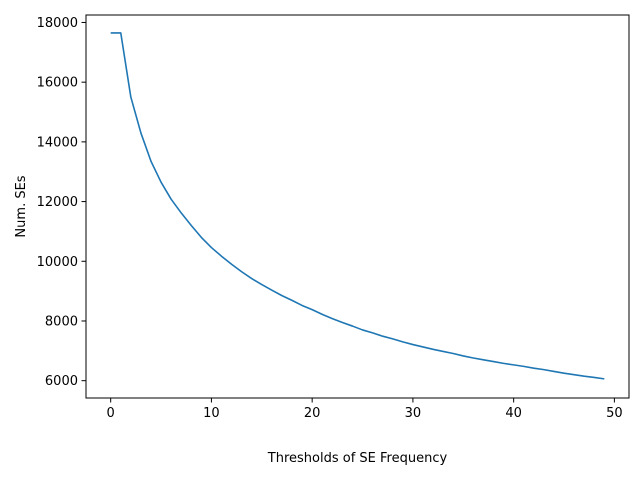 This screenshot has width=640, height=480. What do you see at coordinates (57, 83) in the screenshot?
I see `y-tick-label: 16000` at bounding box center [57, 83].